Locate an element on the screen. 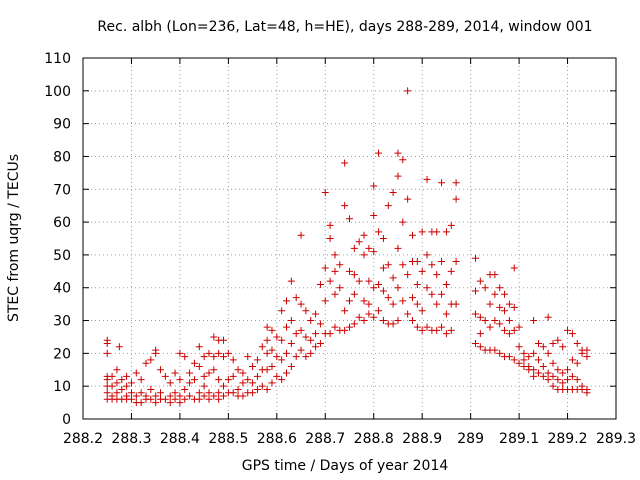 The image size is (640, 480). y-tick-label: 50 is located at coordinates (62, 256).